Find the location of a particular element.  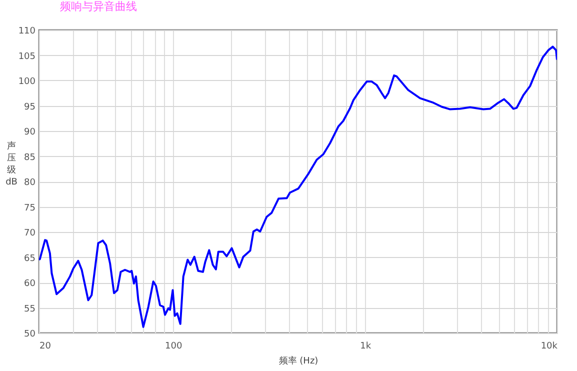

y-tick-label: 70 is located at coordinates (30, 233).